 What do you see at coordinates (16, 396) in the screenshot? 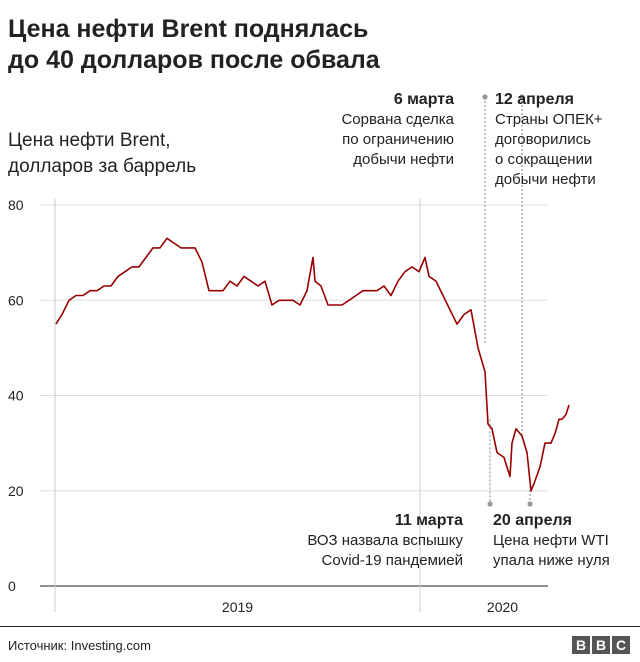
I see `y-tick-label: 40` at bounding box center [16, 396].